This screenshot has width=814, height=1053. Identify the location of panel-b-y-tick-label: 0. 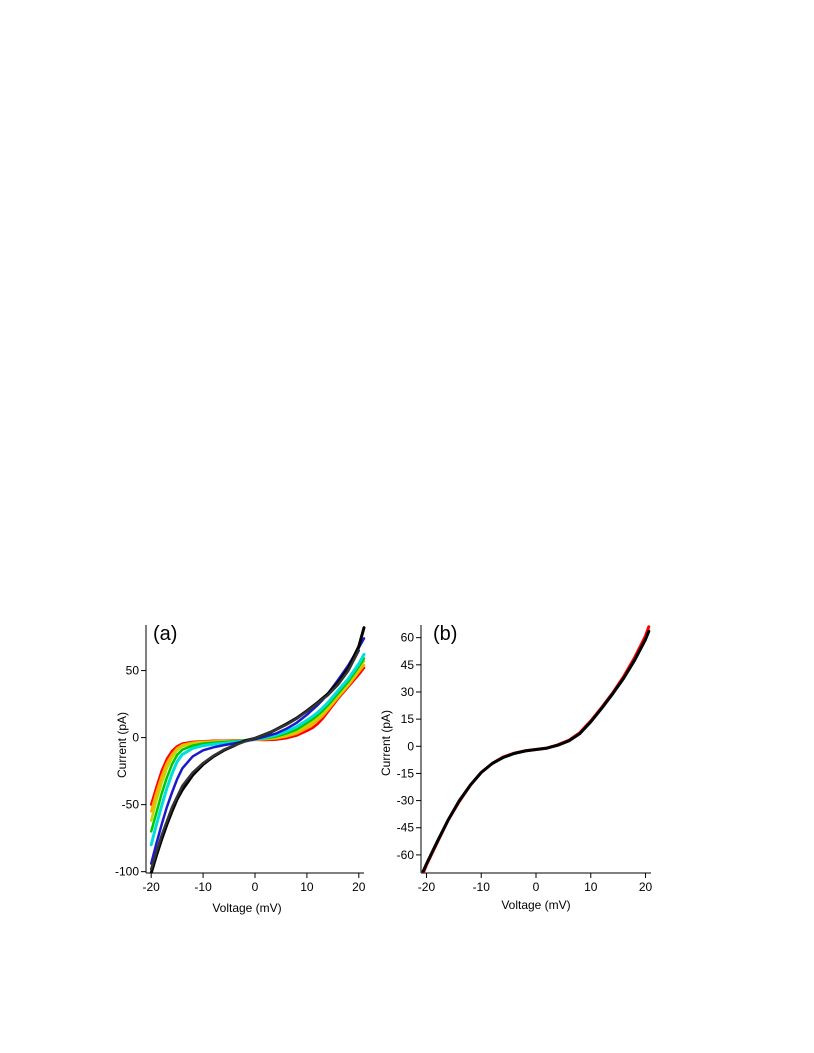
(410, 746).